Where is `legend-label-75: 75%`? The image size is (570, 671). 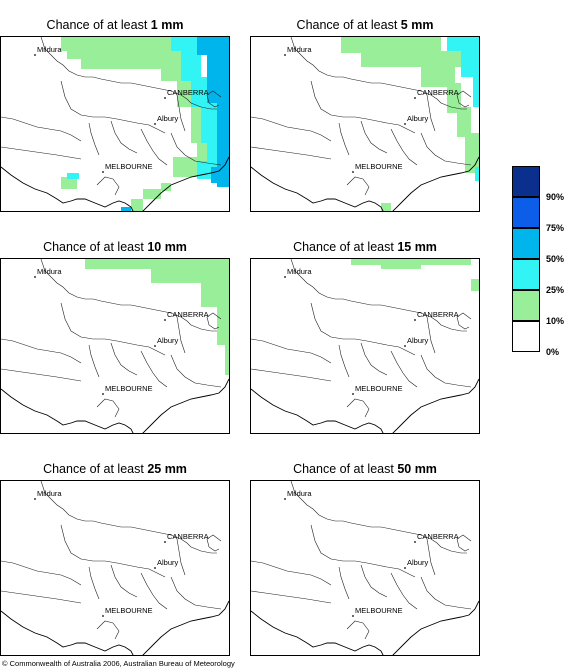
legend-label-75: 75% is located at coordinates (555, 228).